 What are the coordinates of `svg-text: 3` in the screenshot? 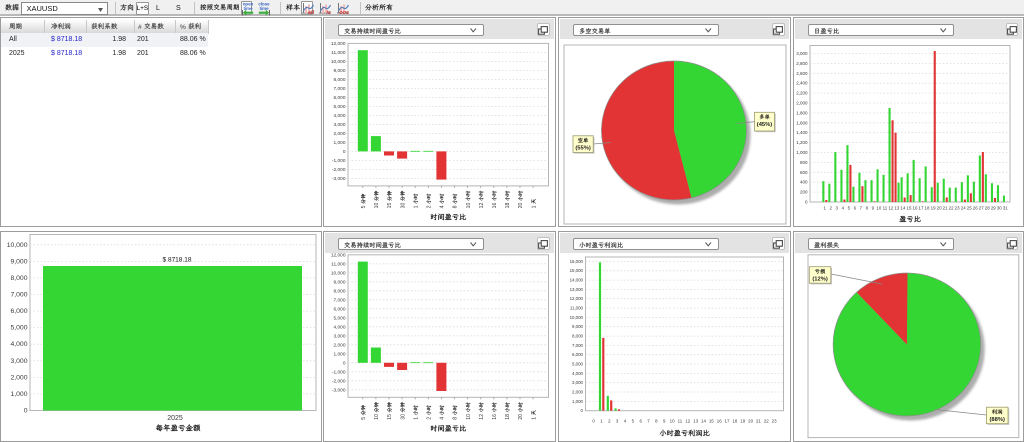 It's located at (836, 208).